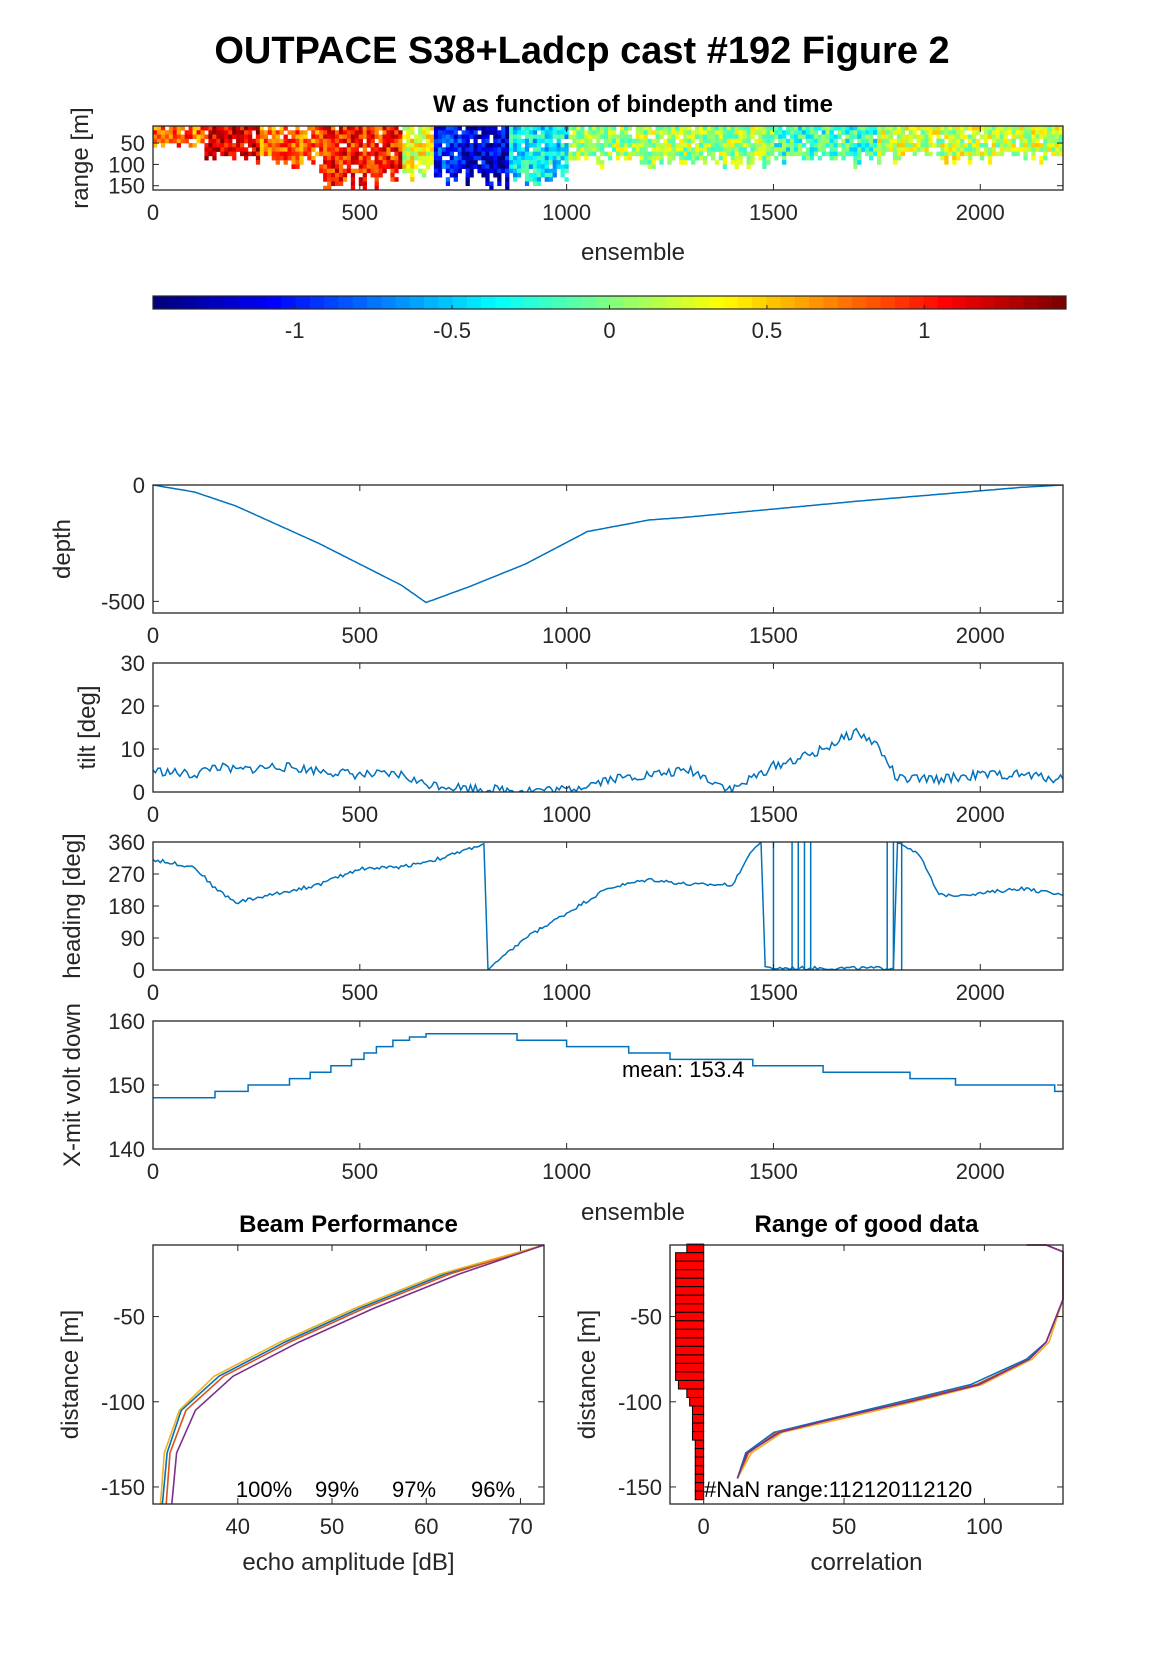 The height and width of the screenshot is (1679, 1165). Describe the element at coordinates (608, 1066) in the screenshot. I see `volt_ts-series-group` at that location.